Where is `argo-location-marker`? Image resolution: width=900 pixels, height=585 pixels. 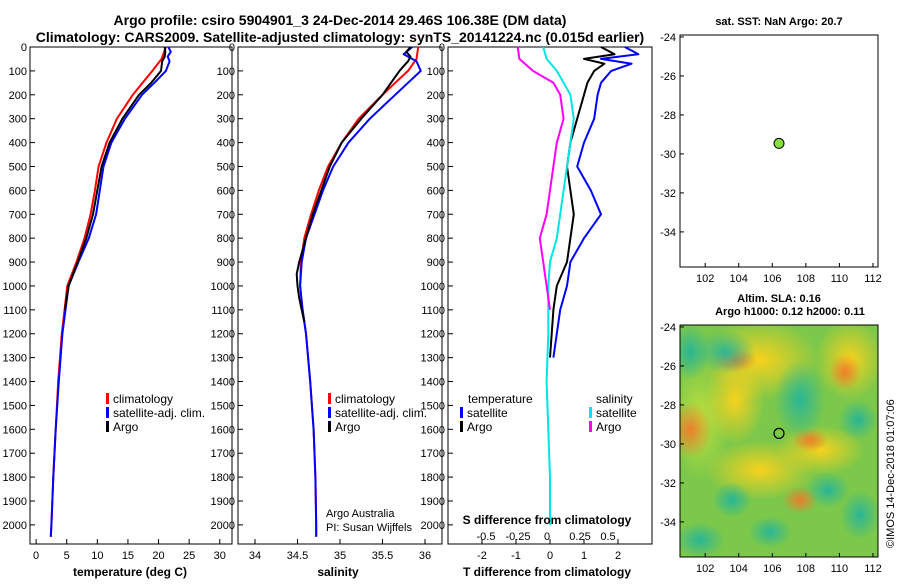 argo-location-marker is located at coordinates (779, 433).